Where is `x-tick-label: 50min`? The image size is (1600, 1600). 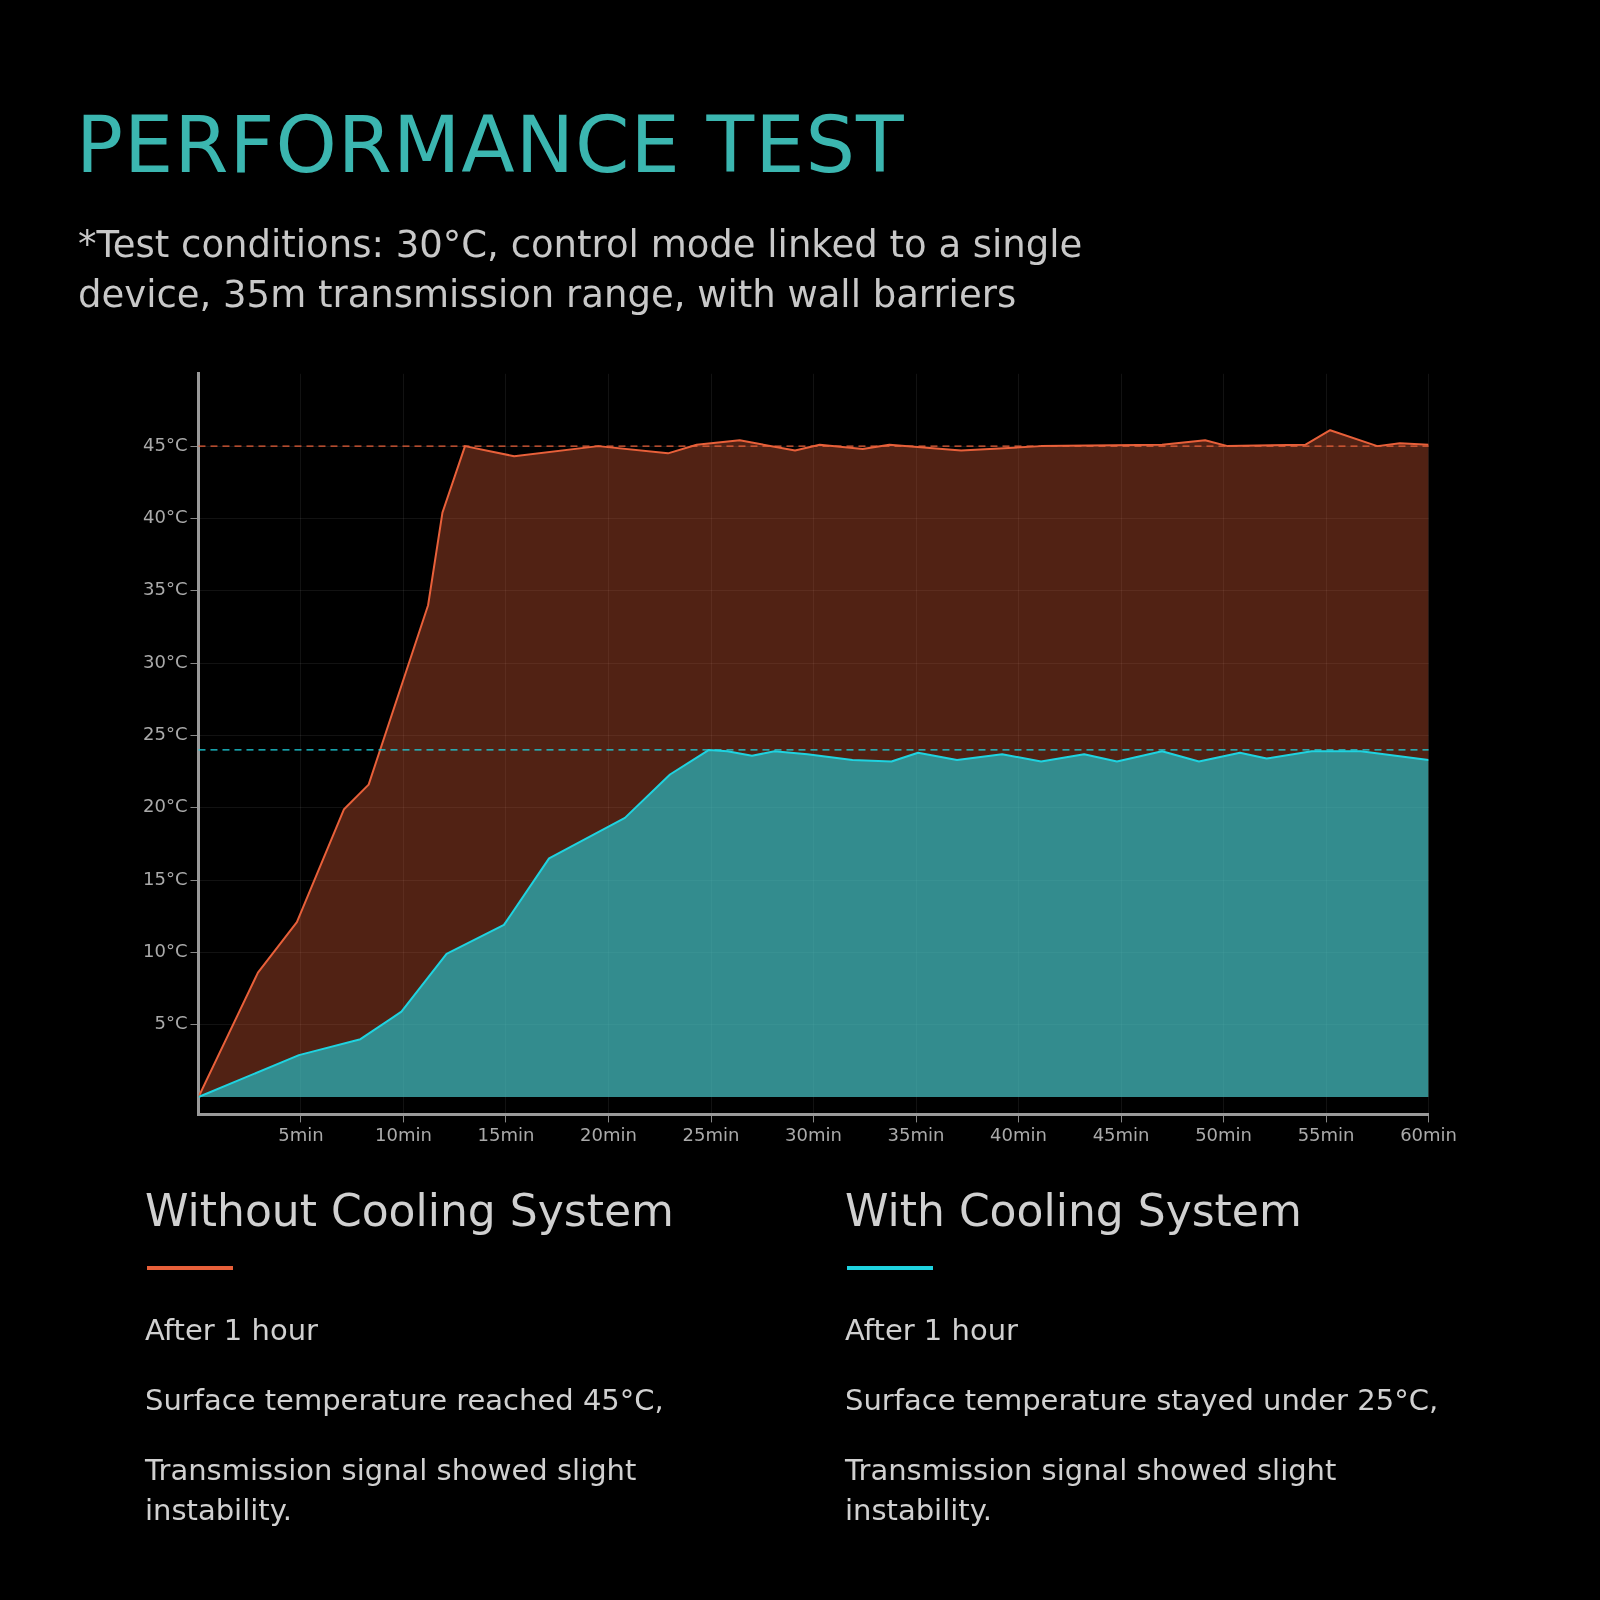 x-tick-label: 50min is located at coordinates (1223, 1134).